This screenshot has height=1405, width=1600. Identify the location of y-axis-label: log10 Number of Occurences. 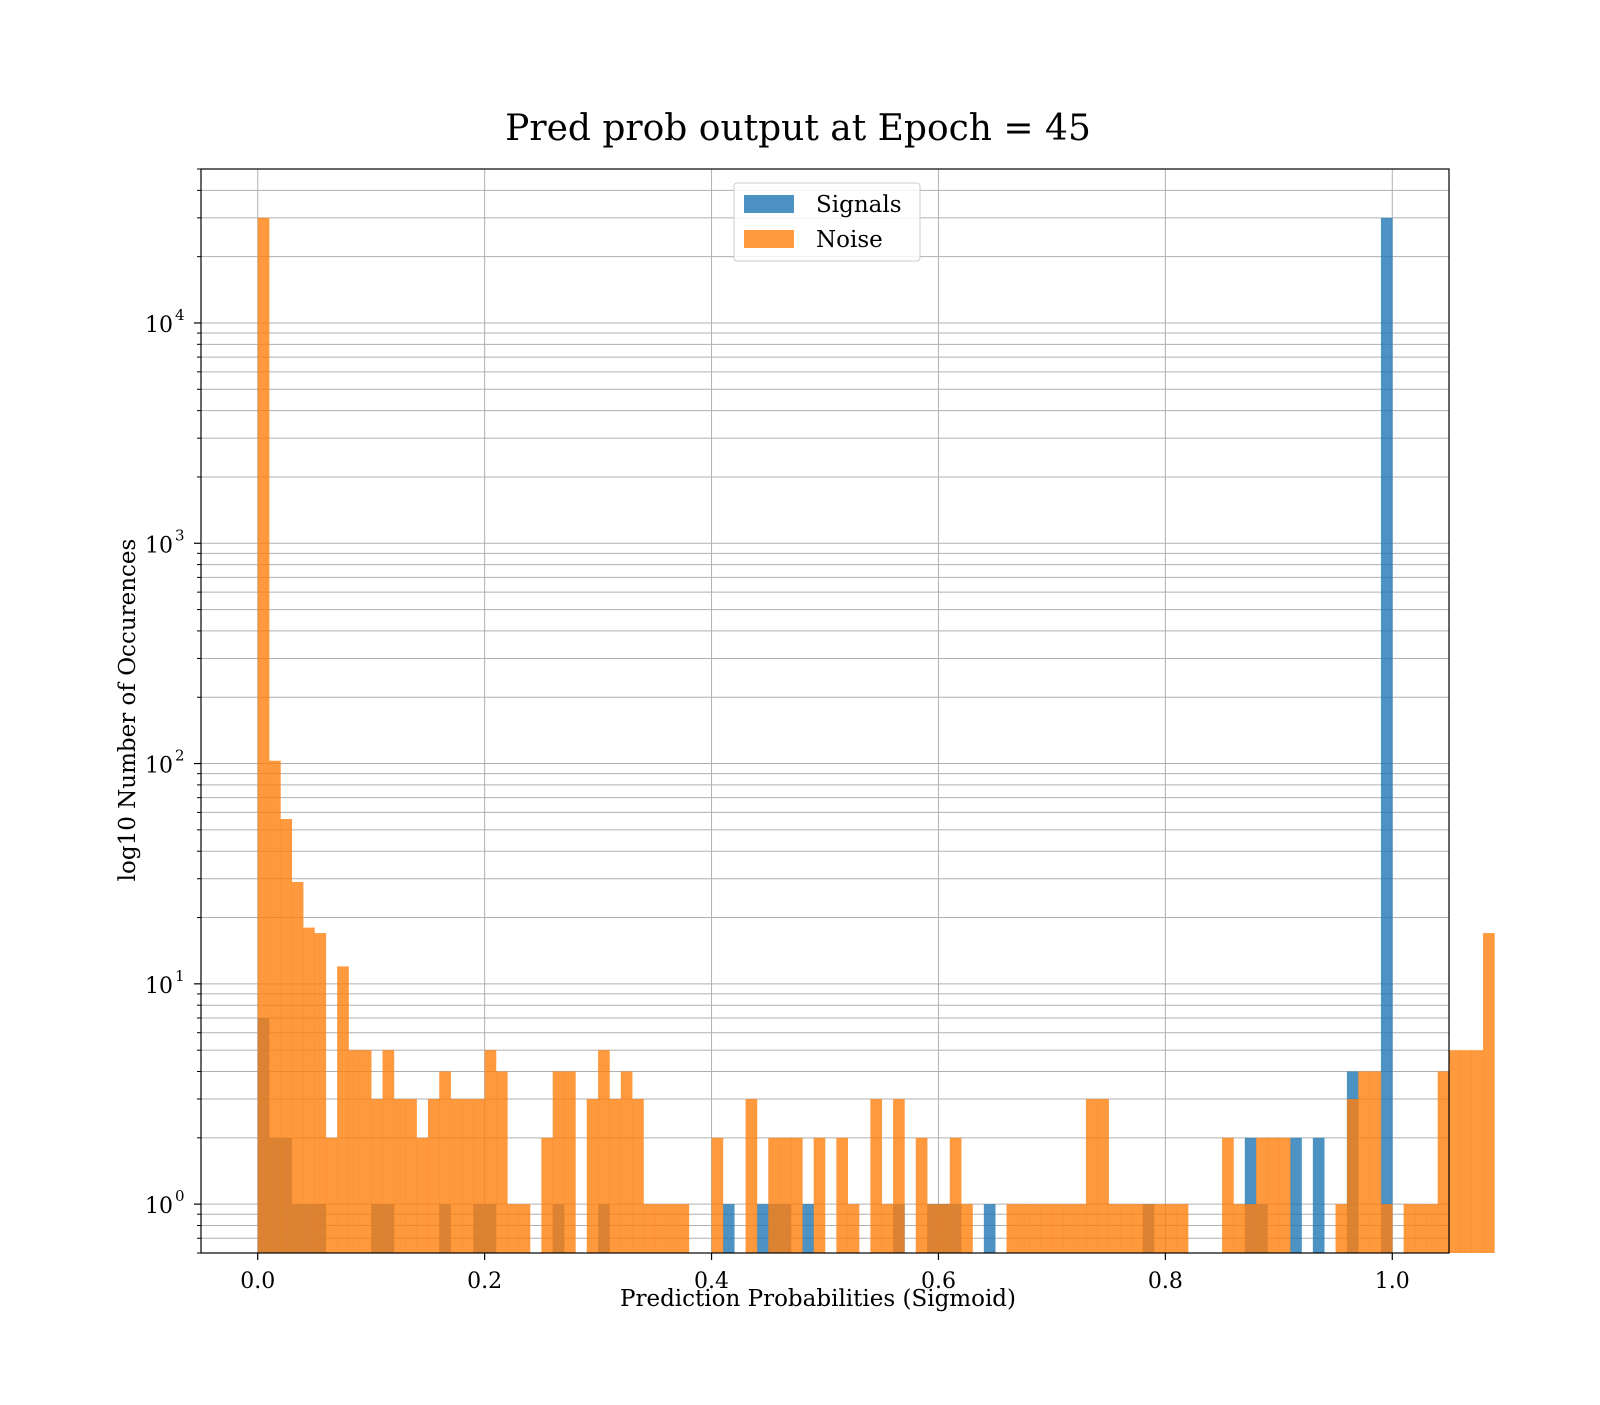
(128, 710).